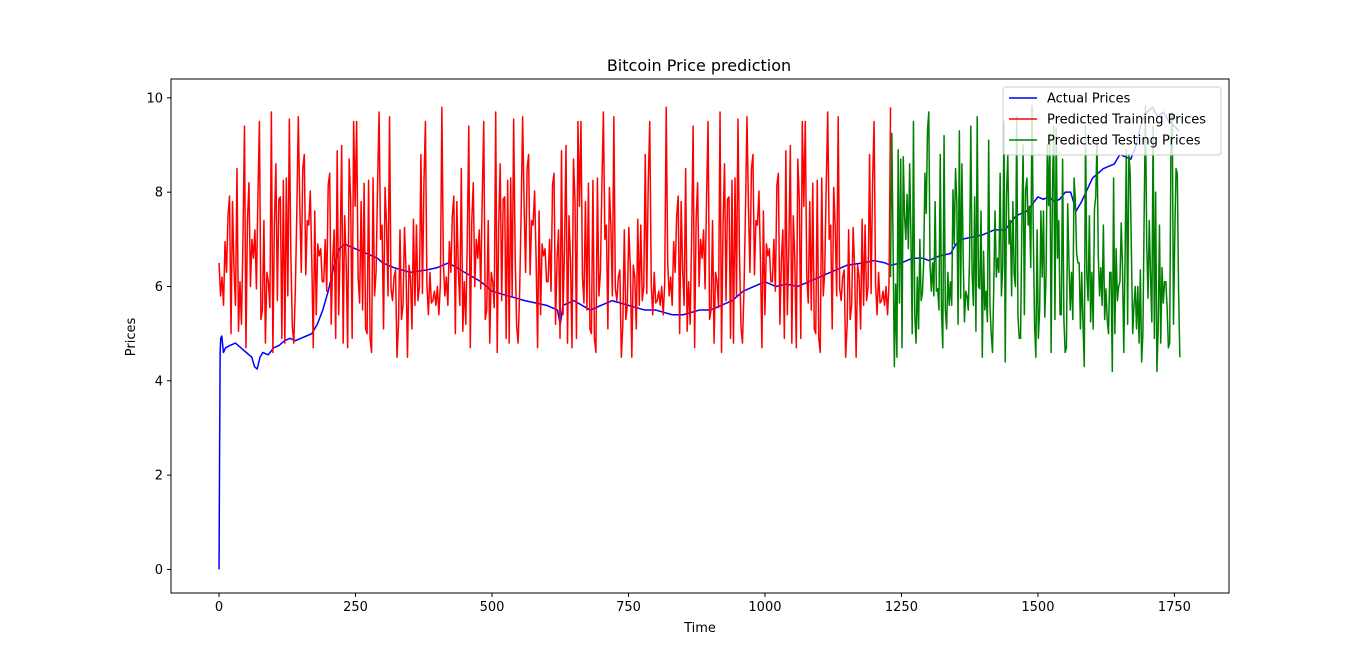  I want to click on x-tick-label: 1750, so click(1174, 607).